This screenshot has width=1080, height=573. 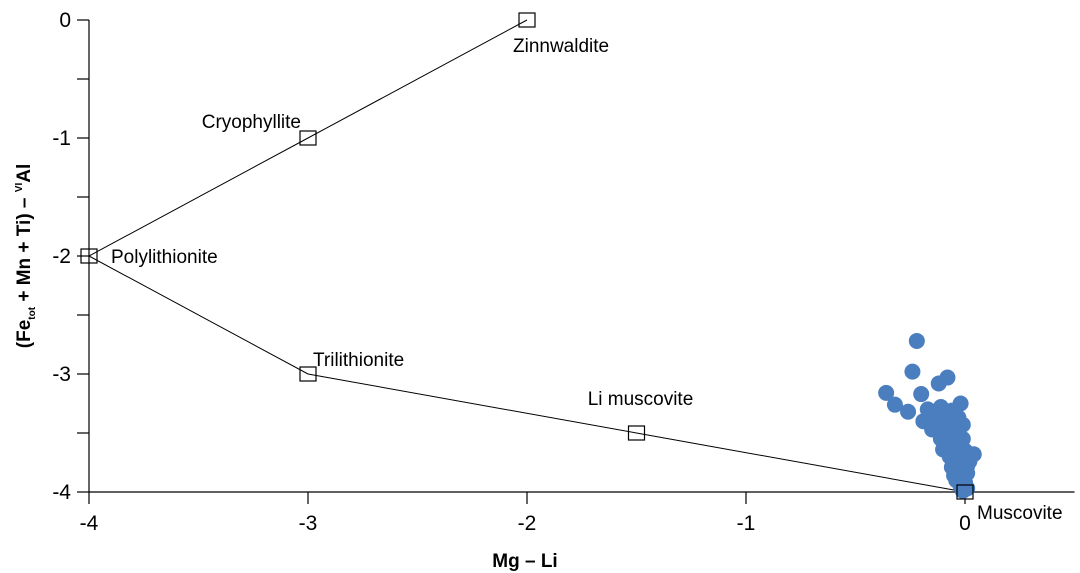 I want to click on x-tick-label: -3, so click(x=308, y=523).